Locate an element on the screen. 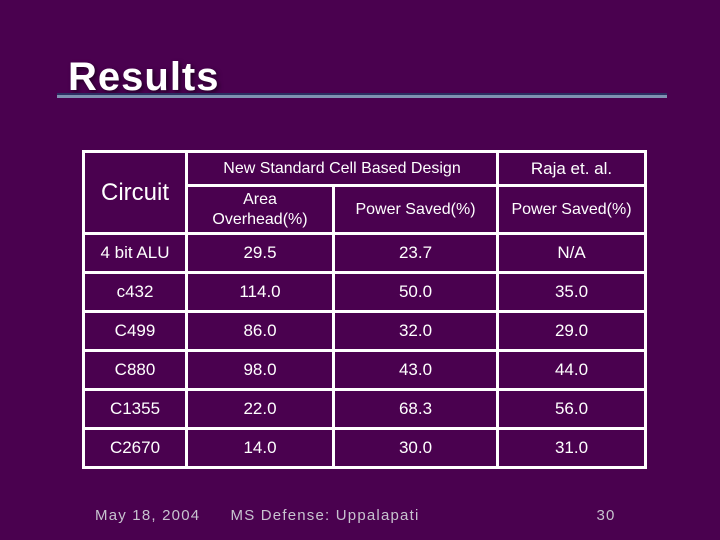 The image size is (720, 540). cell-raja-power-saved: 29.0 is located at coordinates (571, 331).